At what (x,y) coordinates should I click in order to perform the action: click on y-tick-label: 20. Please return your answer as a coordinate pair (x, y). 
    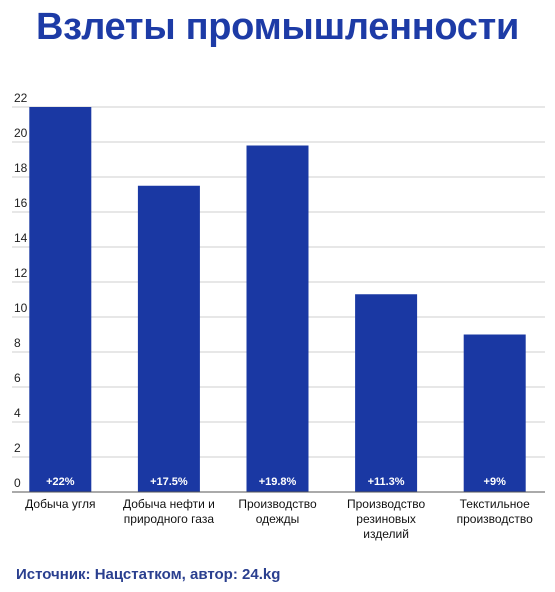
    Looking at the image, I should click on (21, 133).